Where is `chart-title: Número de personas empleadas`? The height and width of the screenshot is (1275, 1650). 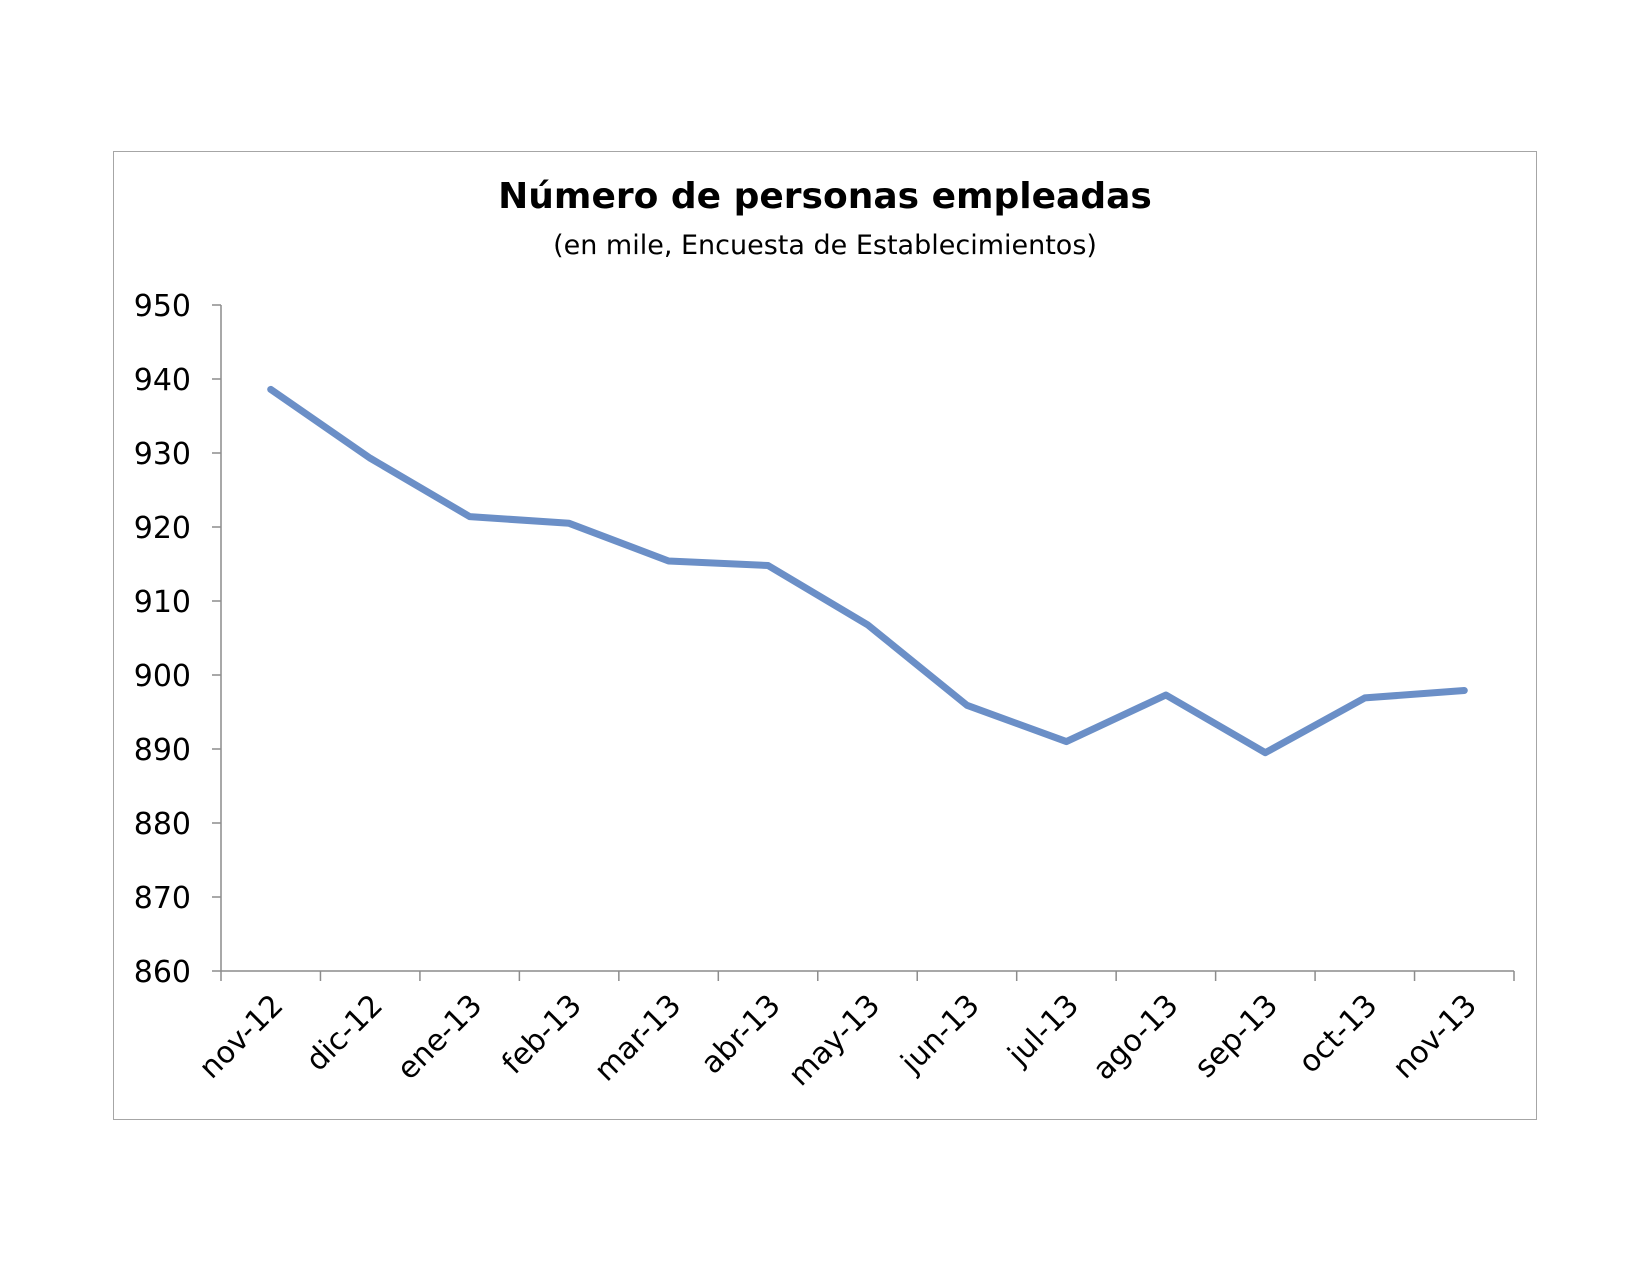
chart-title: Número de personas empleadas is located at coordinates (825, 196).